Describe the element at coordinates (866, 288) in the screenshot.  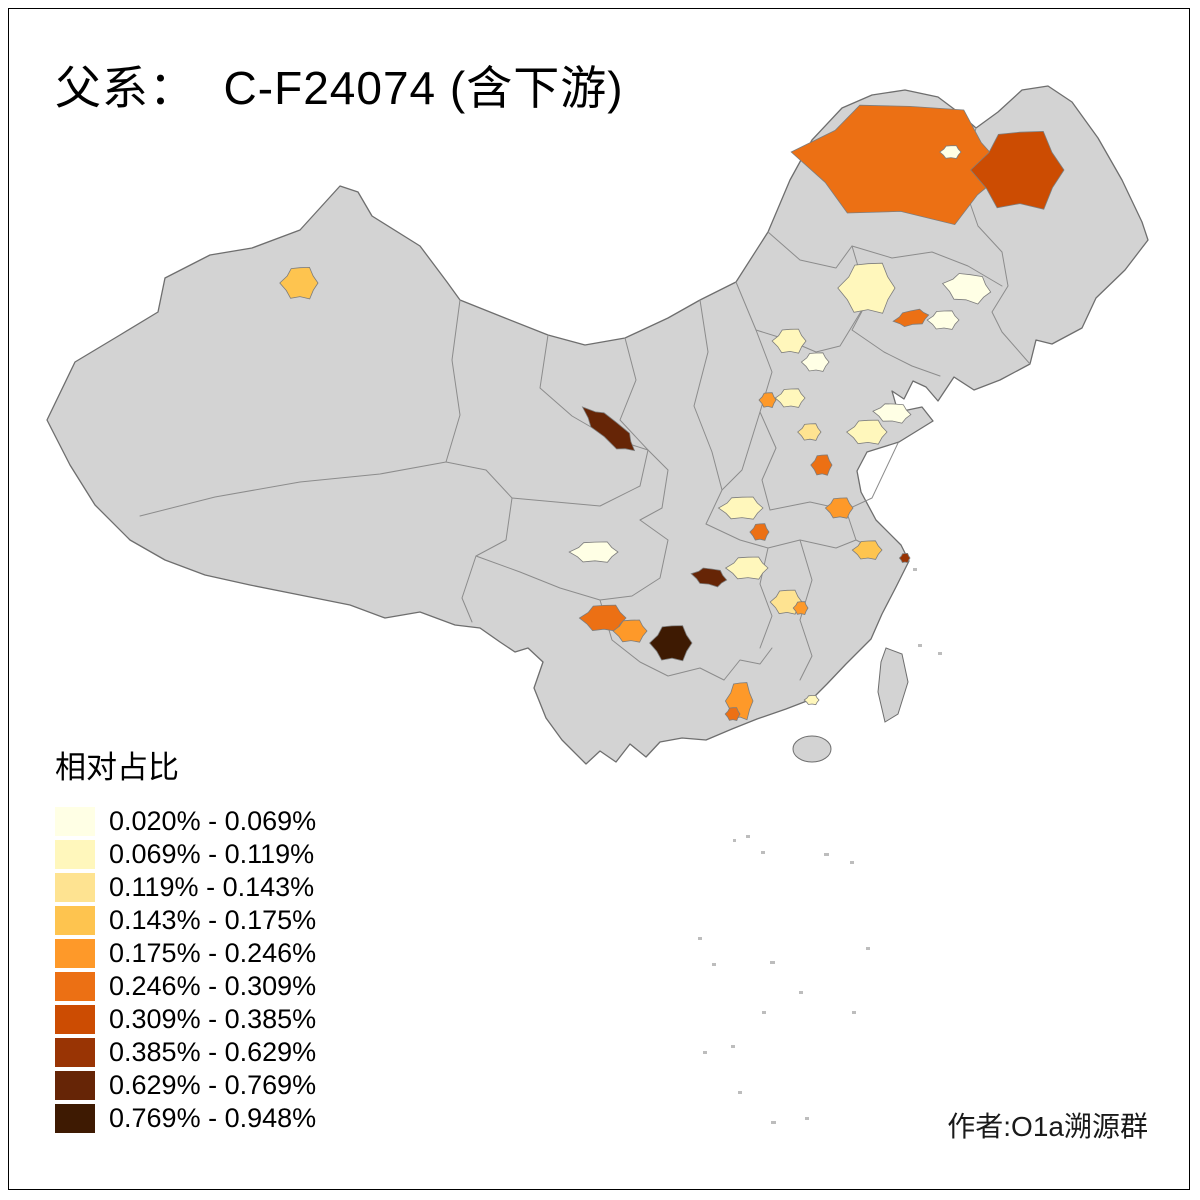
I see `region-jilin-pale` at that location.